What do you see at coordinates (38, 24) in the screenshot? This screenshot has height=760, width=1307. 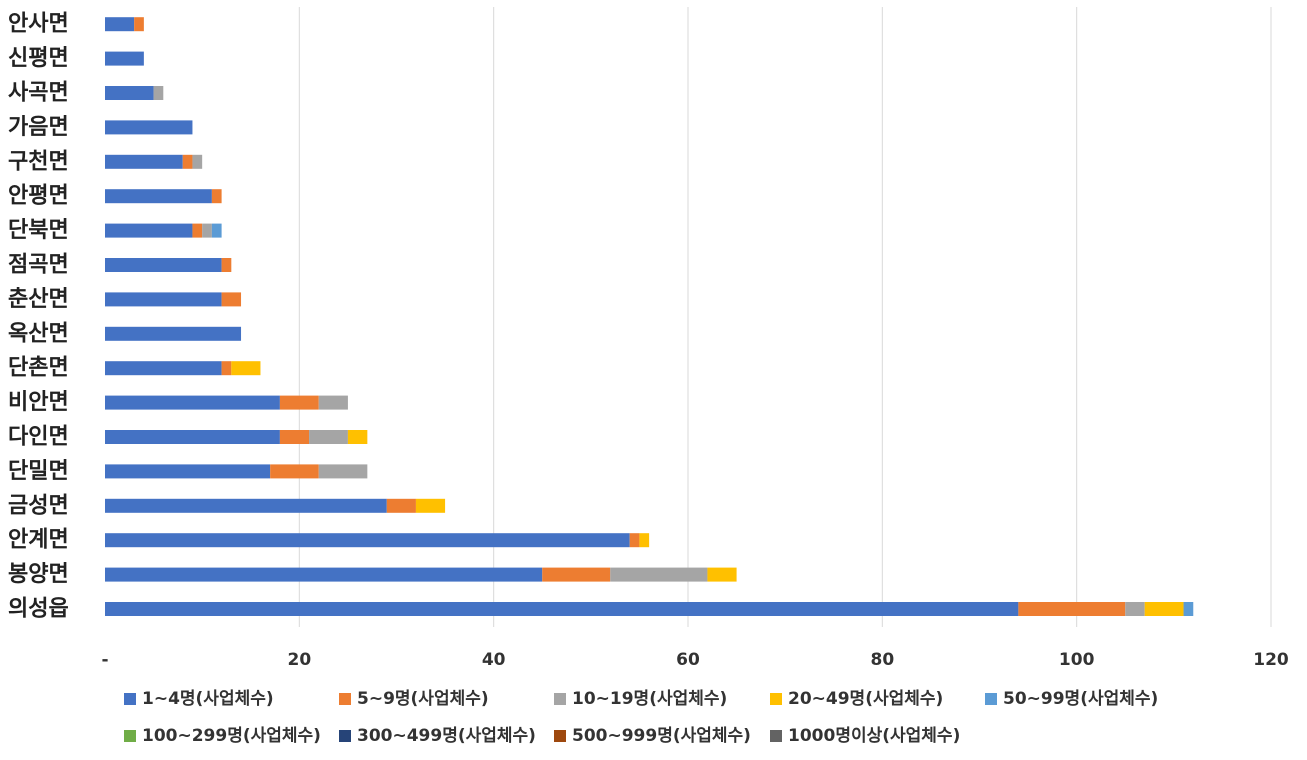 I see `category-label: 안사면` at bounding box center [38, 24].